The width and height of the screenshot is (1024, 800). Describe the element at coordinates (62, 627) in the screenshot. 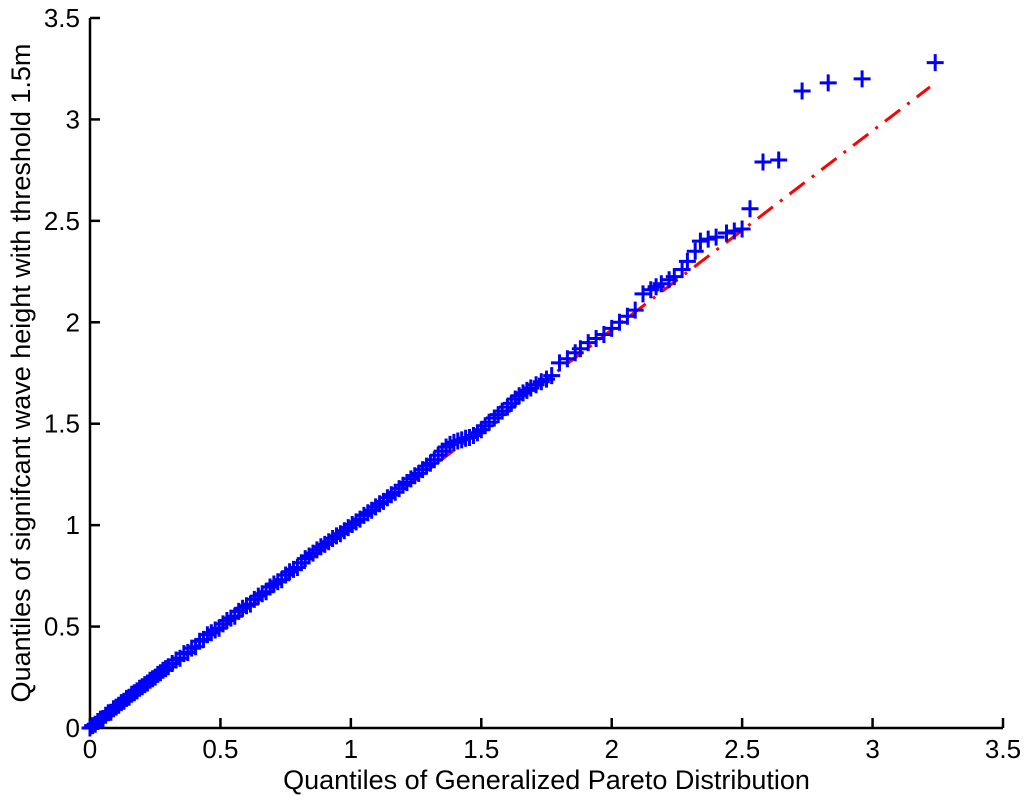

I see `y-tick-label: 0.5` at that location.